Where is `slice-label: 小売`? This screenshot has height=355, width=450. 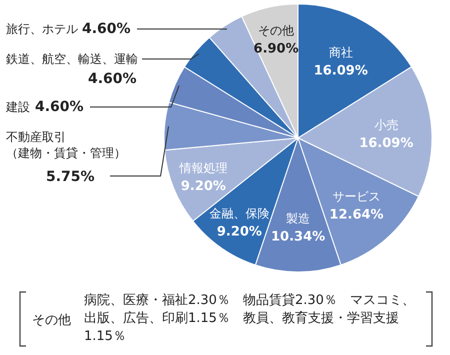 slice-label: 小売 is located at coordinates (386, 125).